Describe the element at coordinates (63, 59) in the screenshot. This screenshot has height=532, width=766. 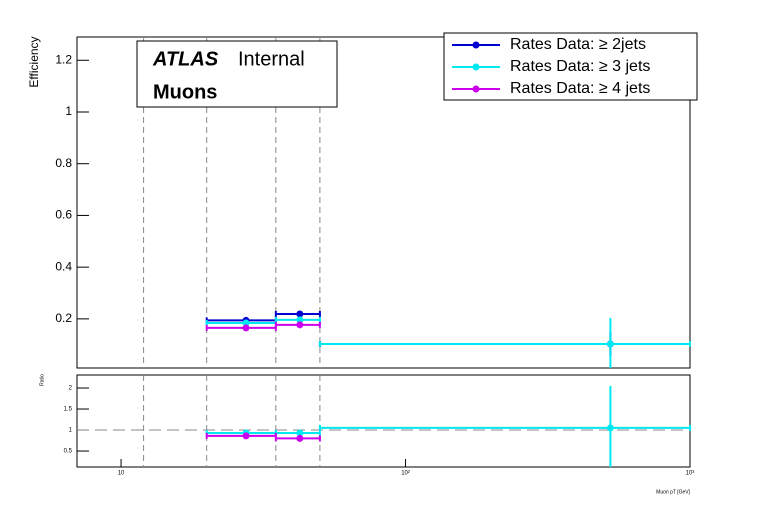
I see `y-tick-label: 1.2` at that location.